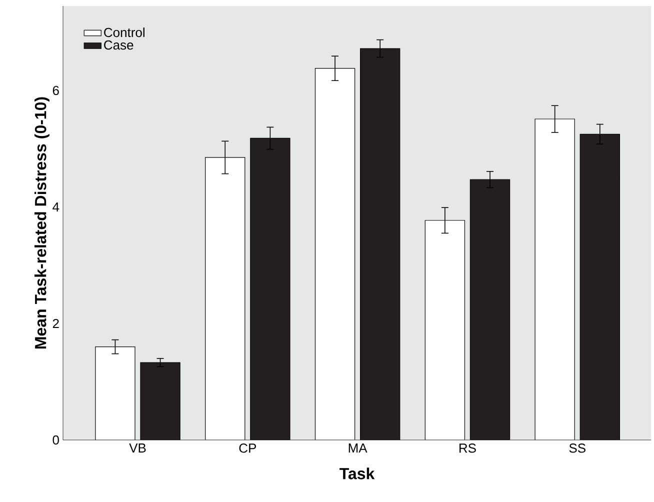 The image size is (654, 502). What do you see at coordinates (358, 448) in the screenshot?
I see `x-tick-label: MA` at bounding box center [358, 448].